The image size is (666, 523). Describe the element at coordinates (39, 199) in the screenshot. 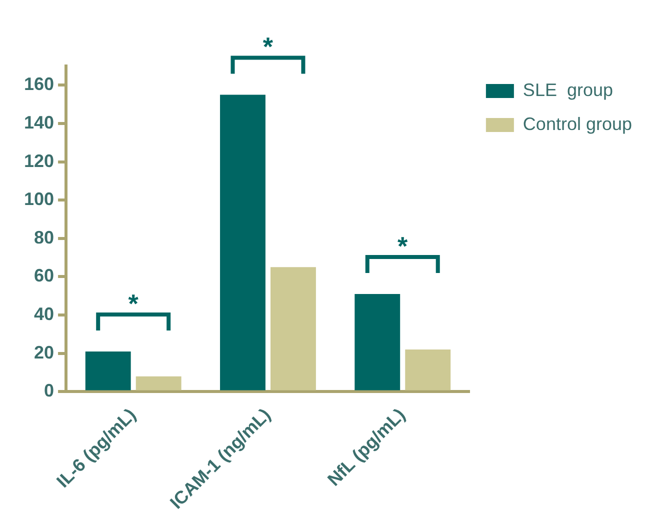

I see `y-tick-label: 100` at that location.